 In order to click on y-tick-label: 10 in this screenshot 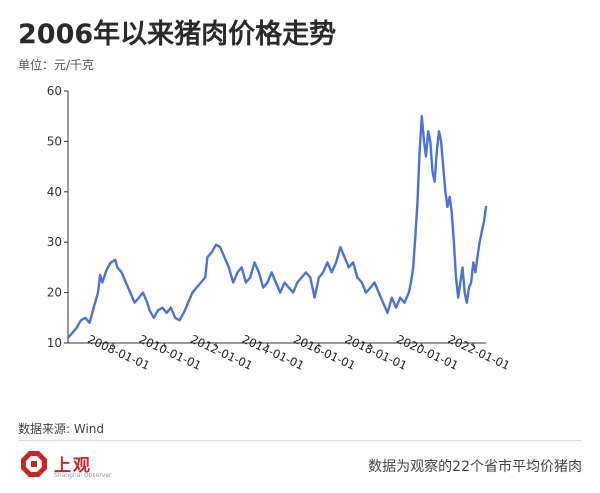, I will do `click(54, 343)`.